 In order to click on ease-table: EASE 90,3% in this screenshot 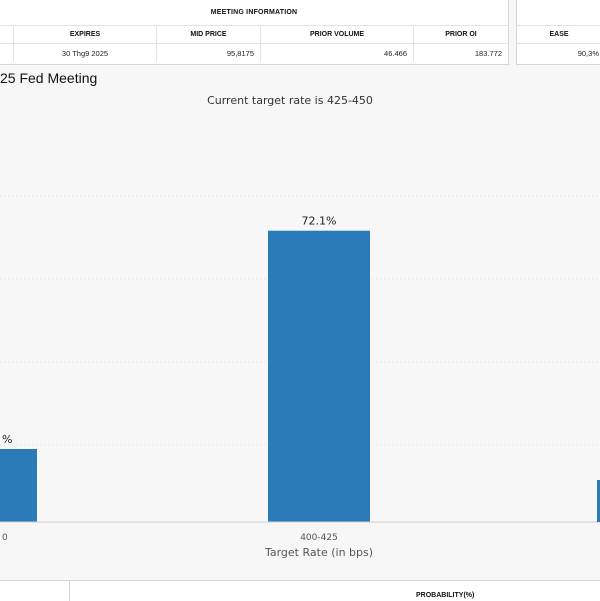, I will do `click(558, 32)`.